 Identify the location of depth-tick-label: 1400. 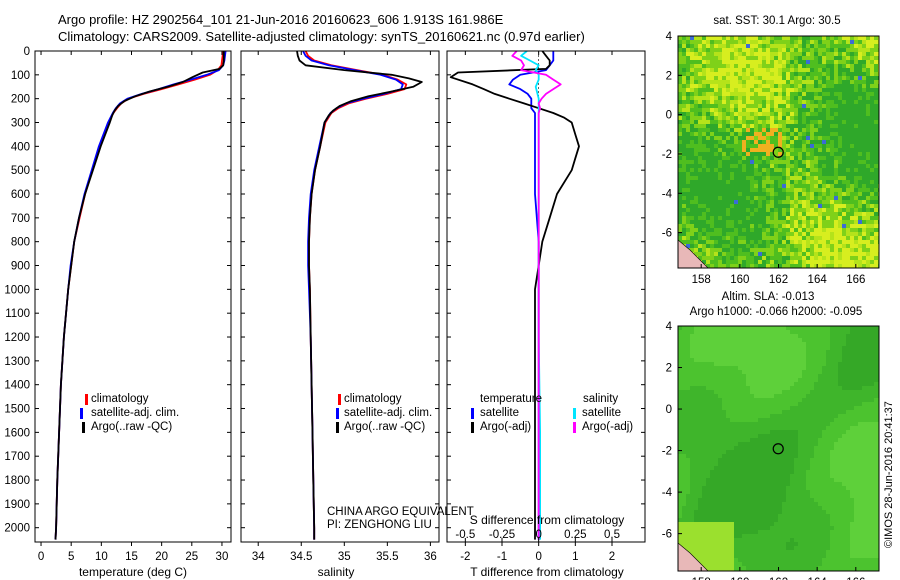
(17, 386).